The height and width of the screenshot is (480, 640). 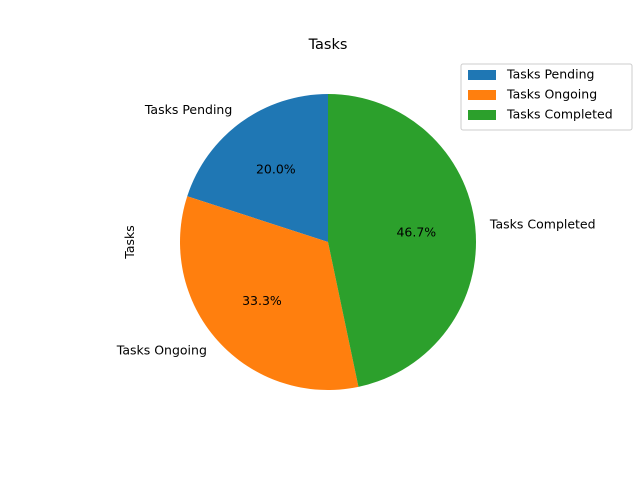 What do you see at coordinates (188, 109) in the screenshot?
I see `slice-label-tasks-pending: Tasks Pending` at bounding box center [188, 109].